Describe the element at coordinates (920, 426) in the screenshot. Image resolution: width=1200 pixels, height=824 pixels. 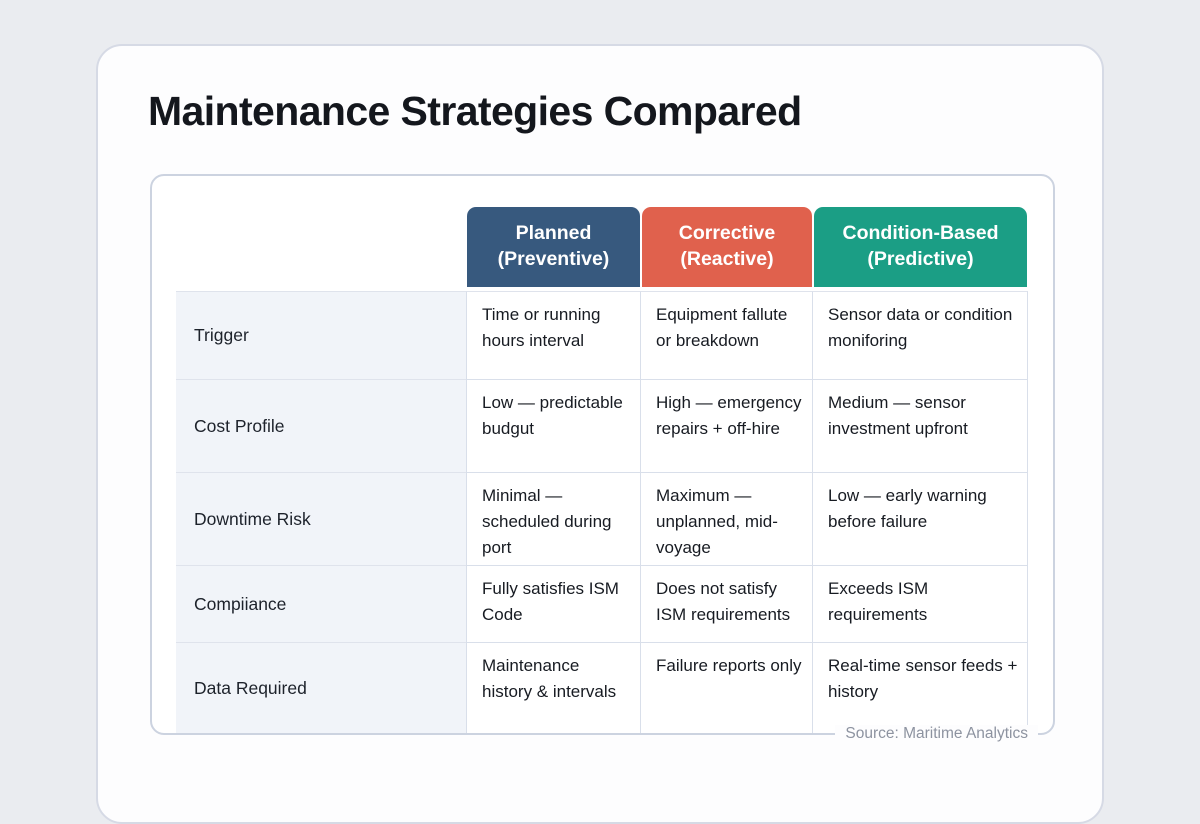
I see `table-cell: Medium — sensor investment upfront` at that location.